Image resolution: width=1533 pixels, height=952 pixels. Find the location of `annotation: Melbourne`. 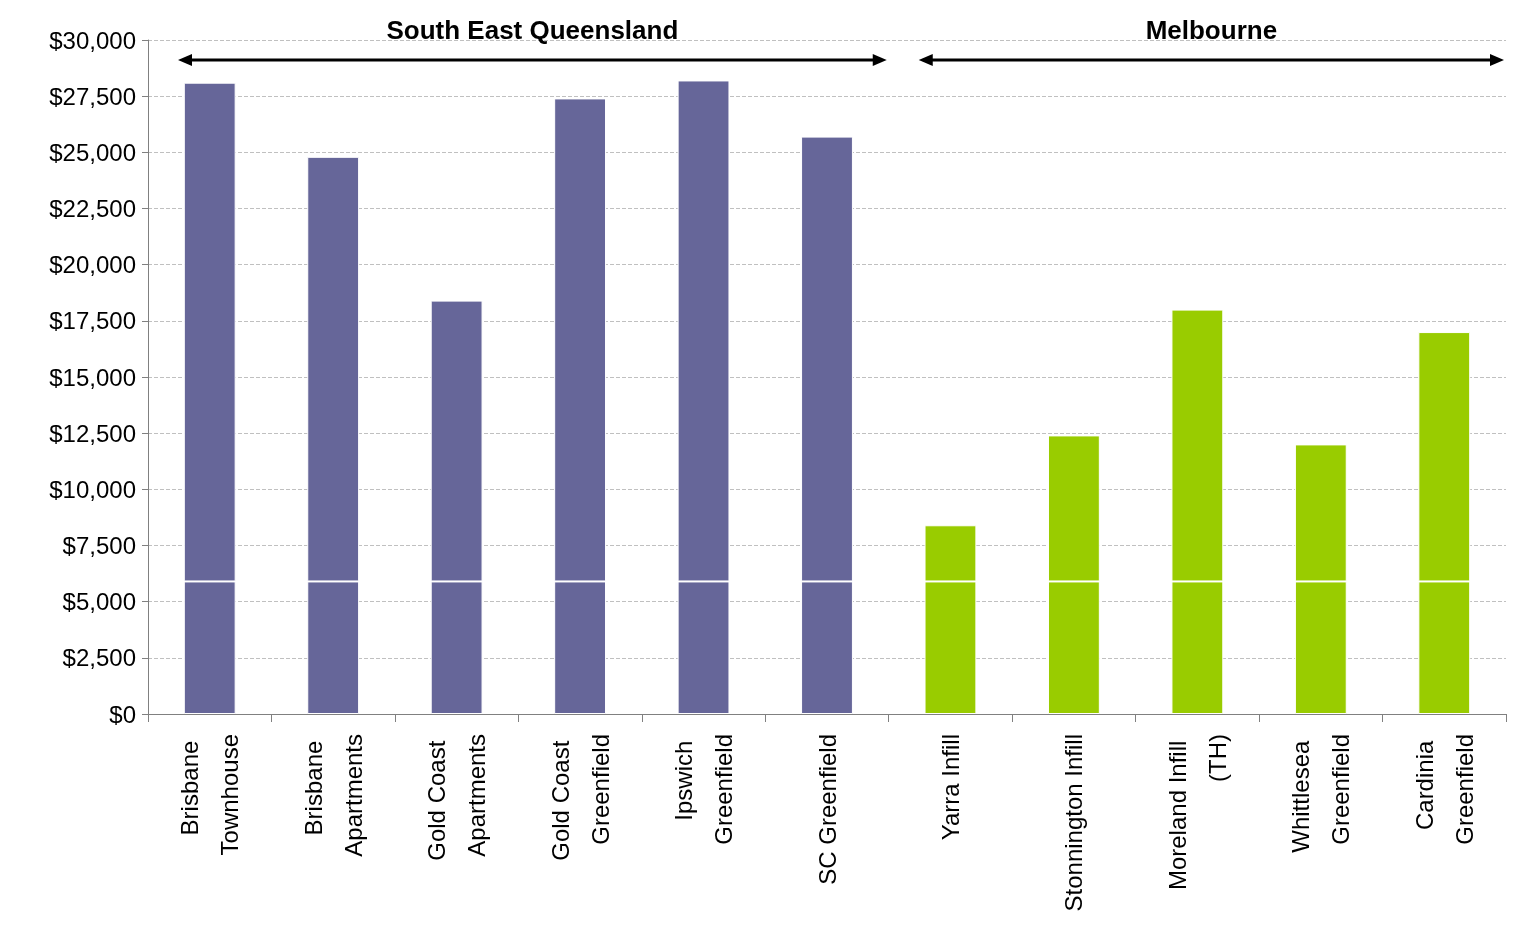

annotation: Melbourne is located at coordinates (1211, 30).